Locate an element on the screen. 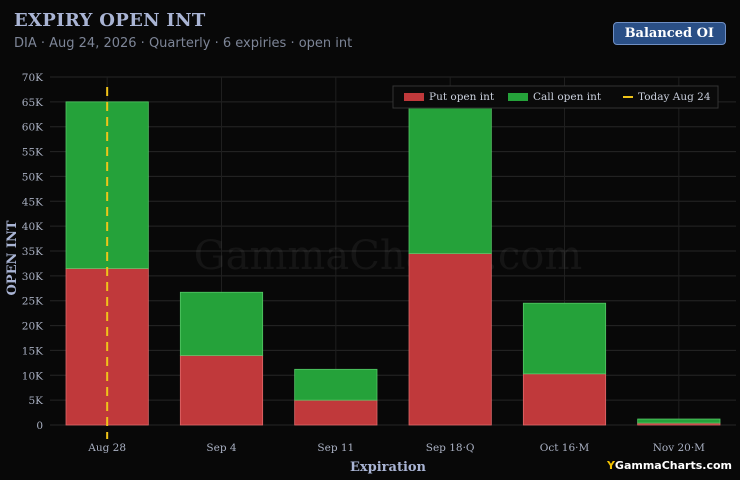 This screenshot has height=480, width=740. y-tick-label: 70K is located at coordinates (32, 78).